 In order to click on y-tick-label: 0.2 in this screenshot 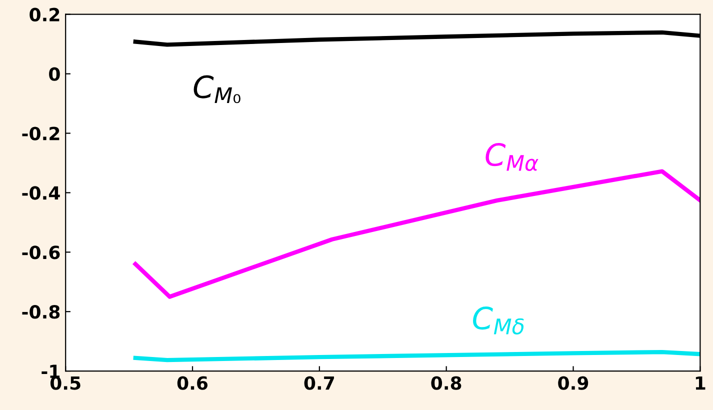, I will do `click(45, 15)`.